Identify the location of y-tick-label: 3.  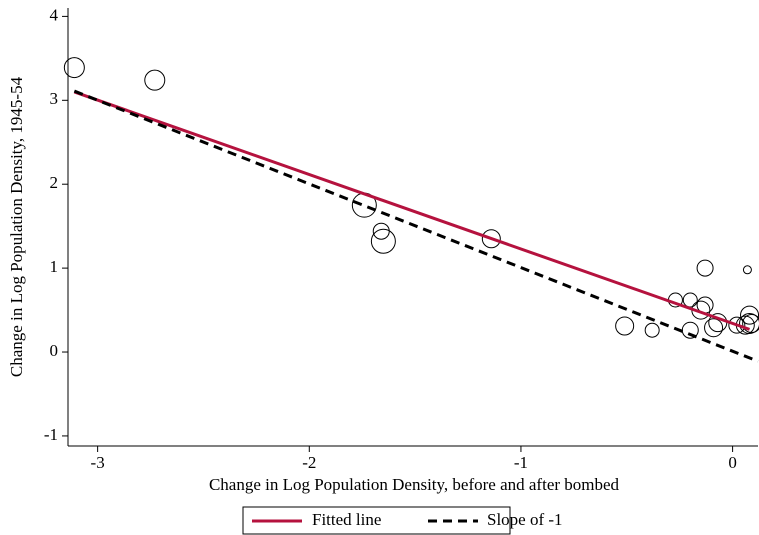
(54, 98).